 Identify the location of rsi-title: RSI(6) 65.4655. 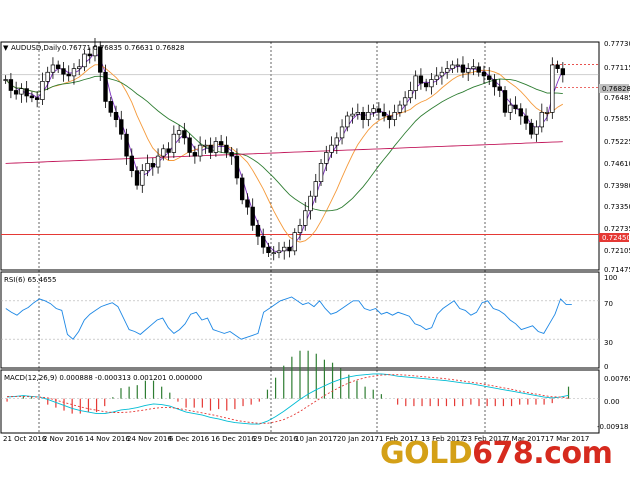
(30, 280).